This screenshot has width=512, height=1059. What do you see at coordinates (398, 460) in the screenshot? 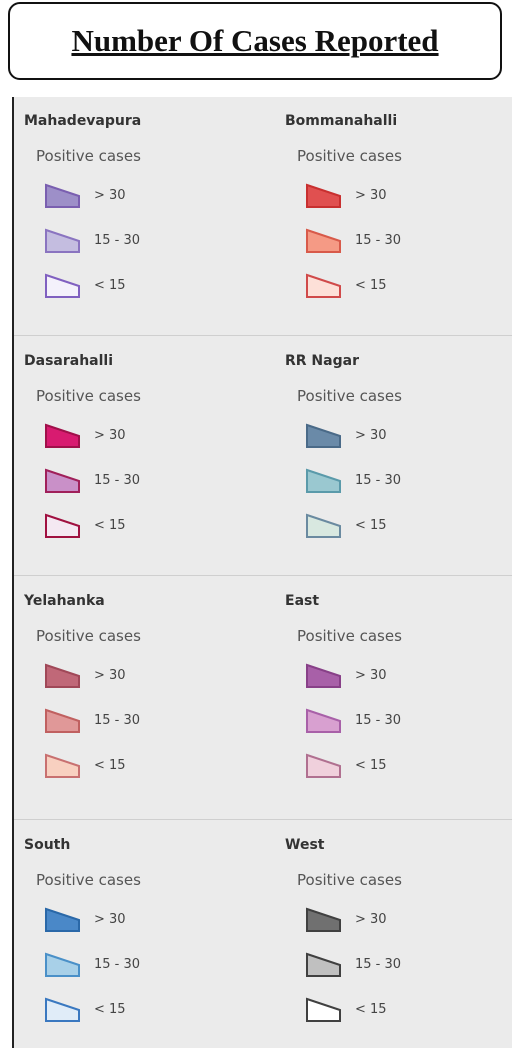
I see `legend-group: RR Nagar Positive cases > 30 15 - 30 < 15` at bounding box center [398, 460].